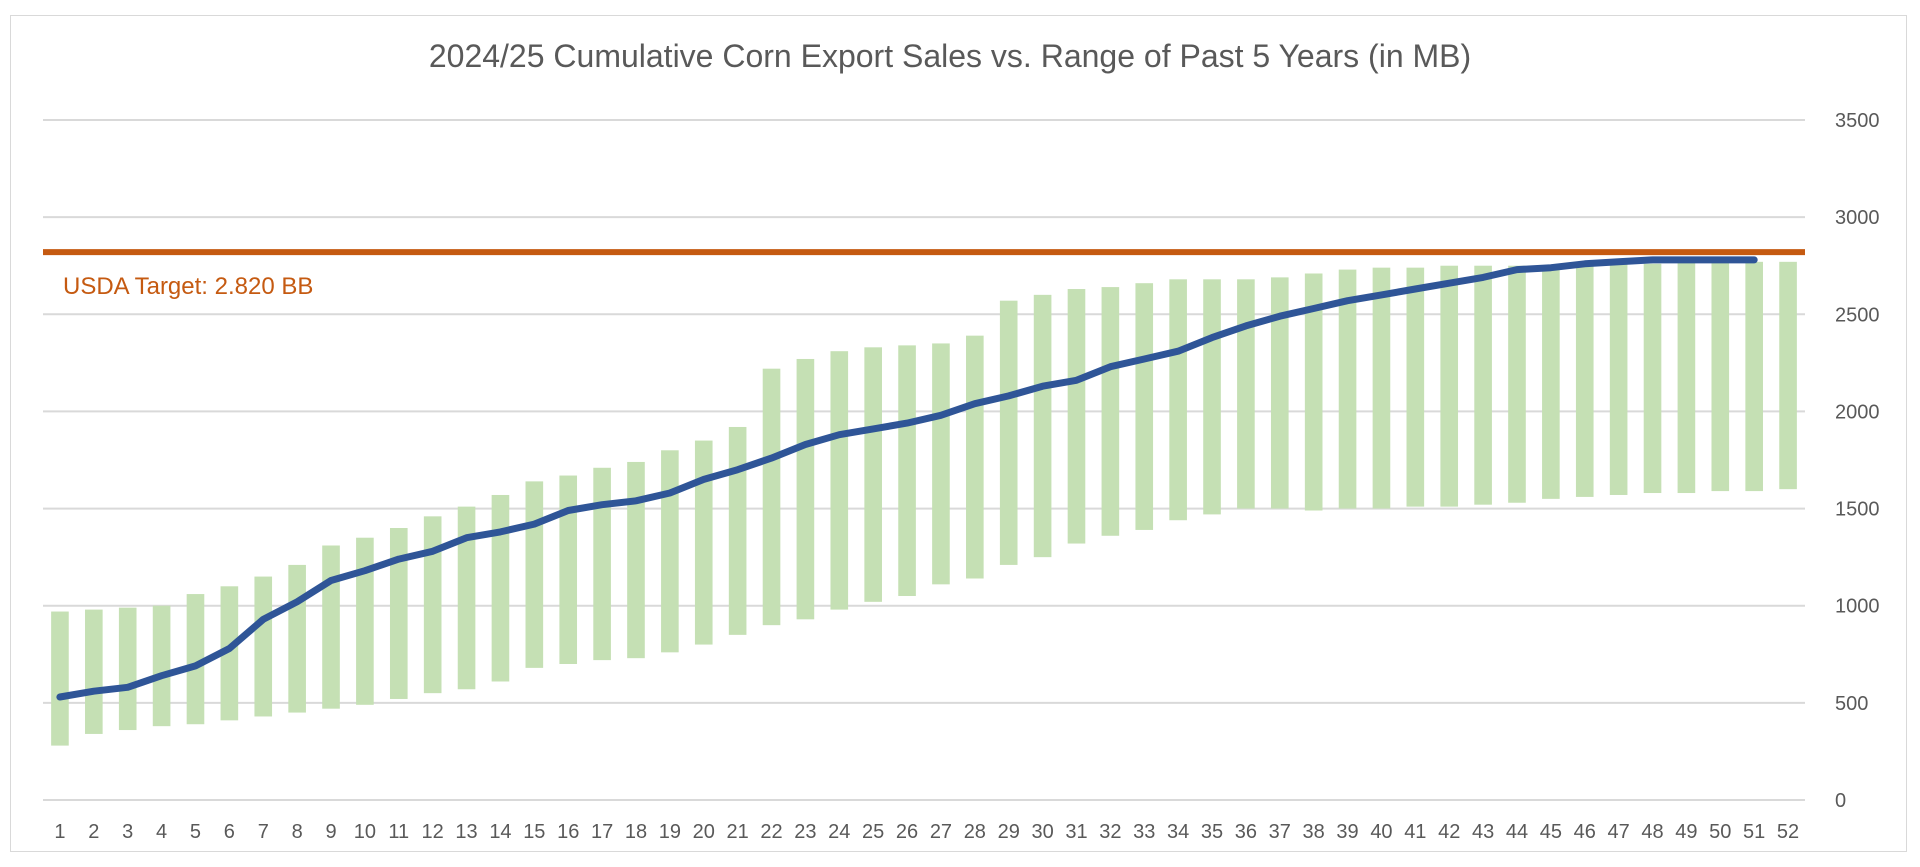 The width and height of the screenshot is (1920, 867). I want to click on y-tick-label: 1000, so click(1857, 607).